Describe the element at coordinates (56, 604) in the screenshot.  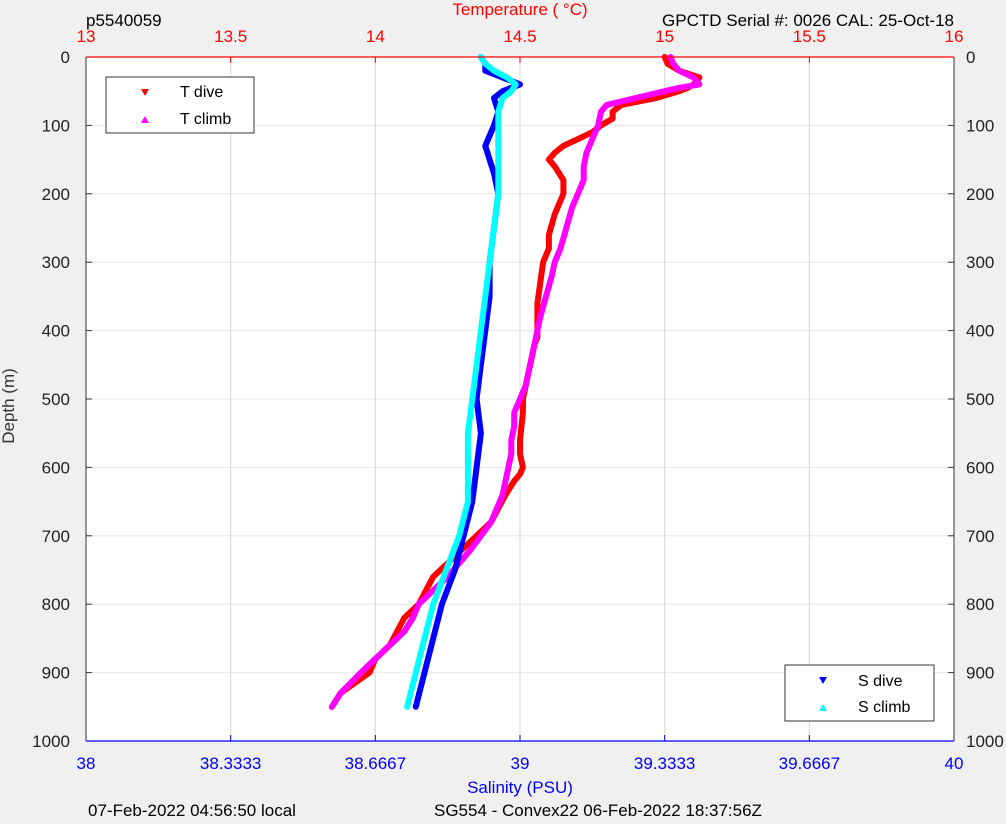
I see `y-tick-label-left: 800` at that location.